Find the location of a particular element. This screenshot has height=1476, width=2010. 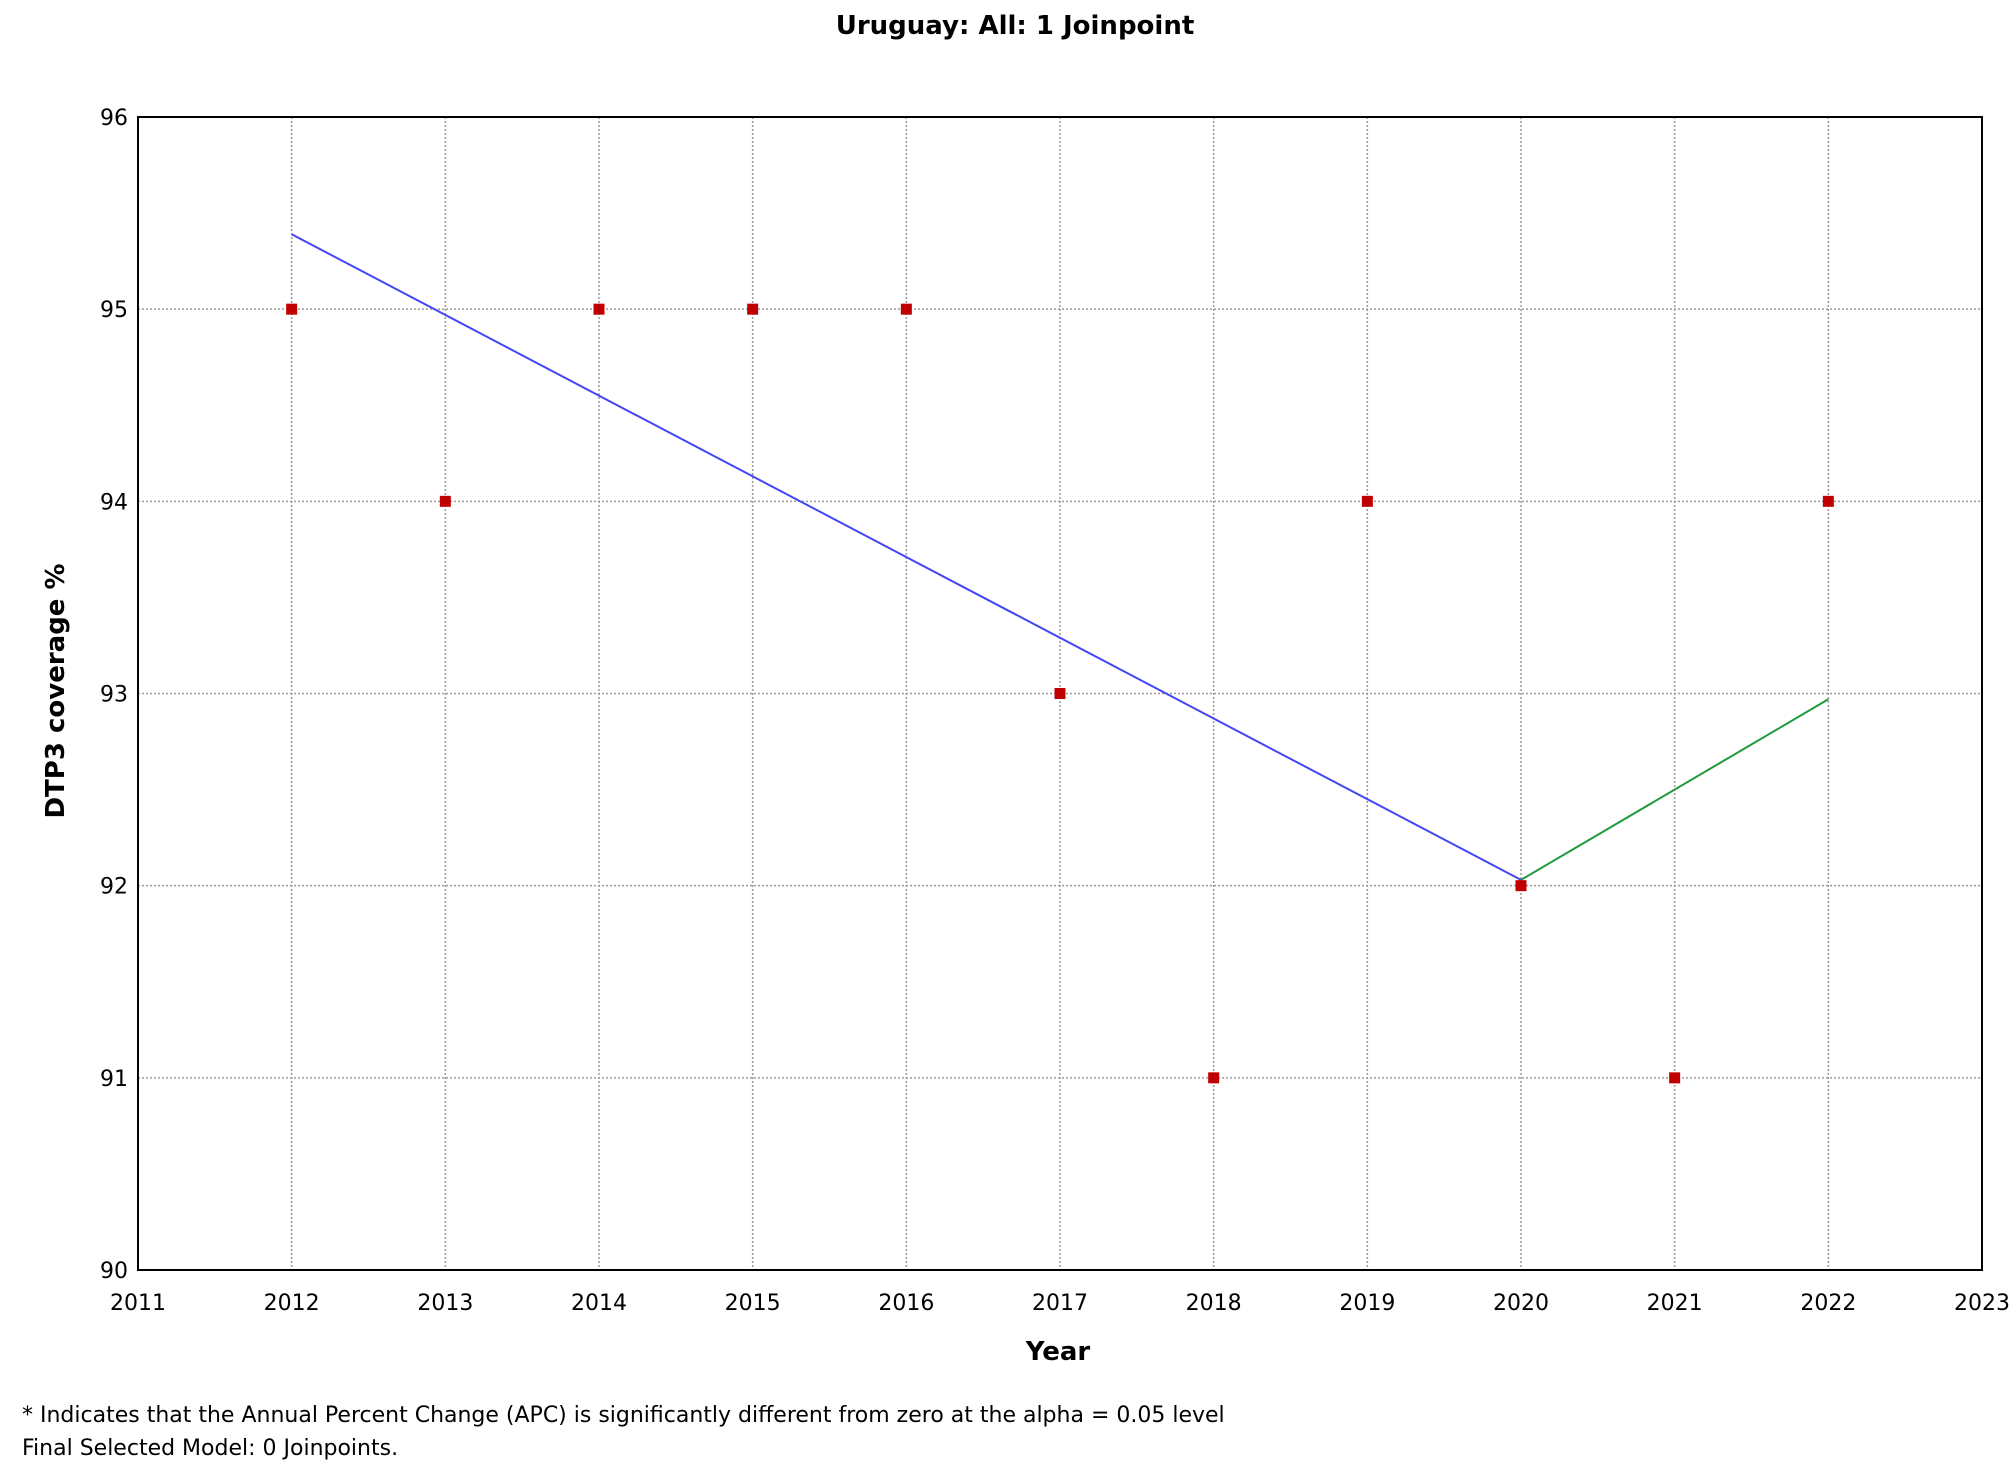

x-tick-label: 2015 is located at coordinates (753, 1303).